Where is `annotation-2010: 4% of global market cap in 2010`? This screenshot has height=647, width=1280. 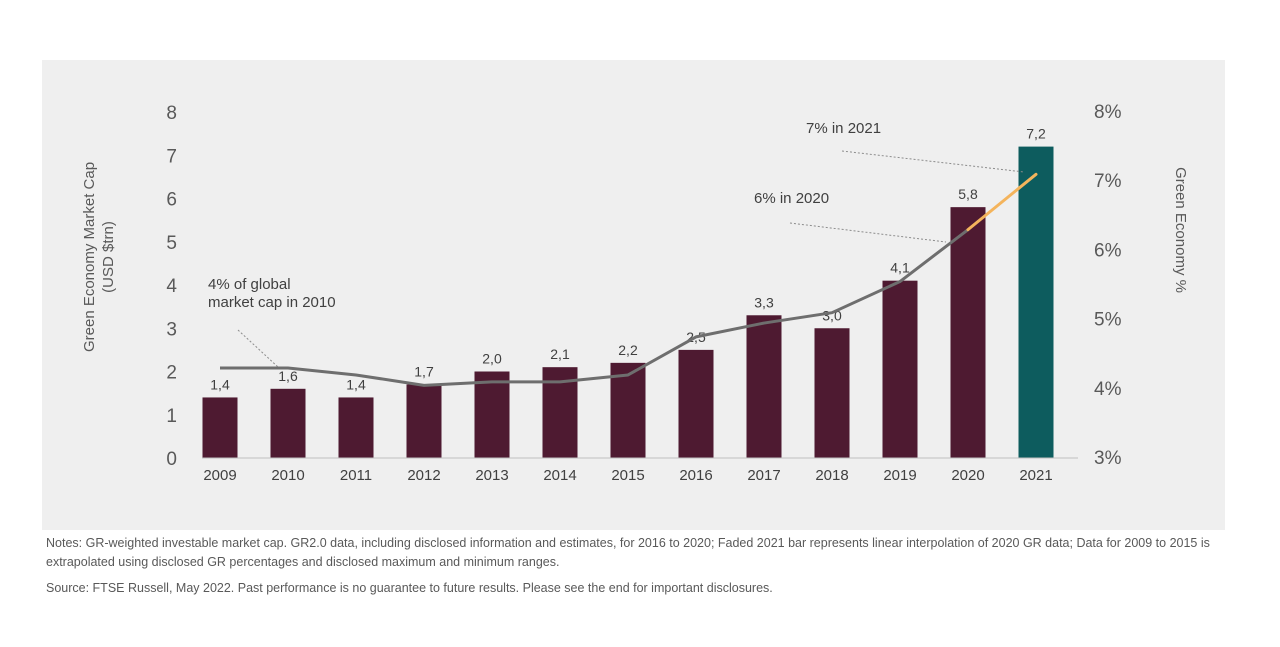 annotation-2010: 4% of global market cap in 2010 is located at coordinates (272, 293).